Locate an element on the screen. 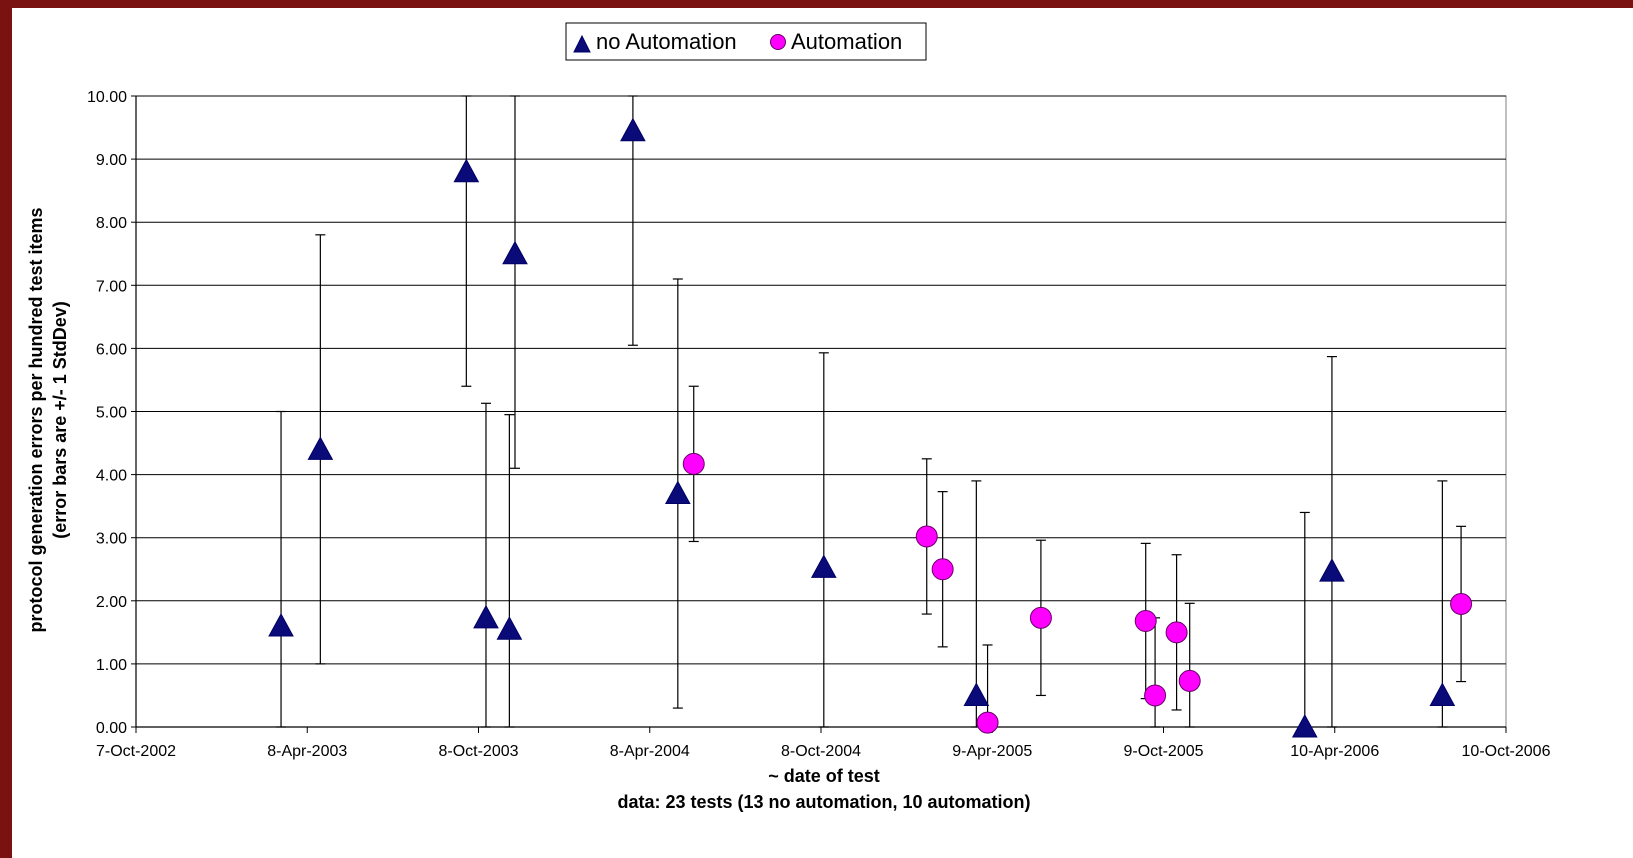 This screenshot has width=1633, height=858. legend-label-automation: Automation is located at coordinates (846, 41).